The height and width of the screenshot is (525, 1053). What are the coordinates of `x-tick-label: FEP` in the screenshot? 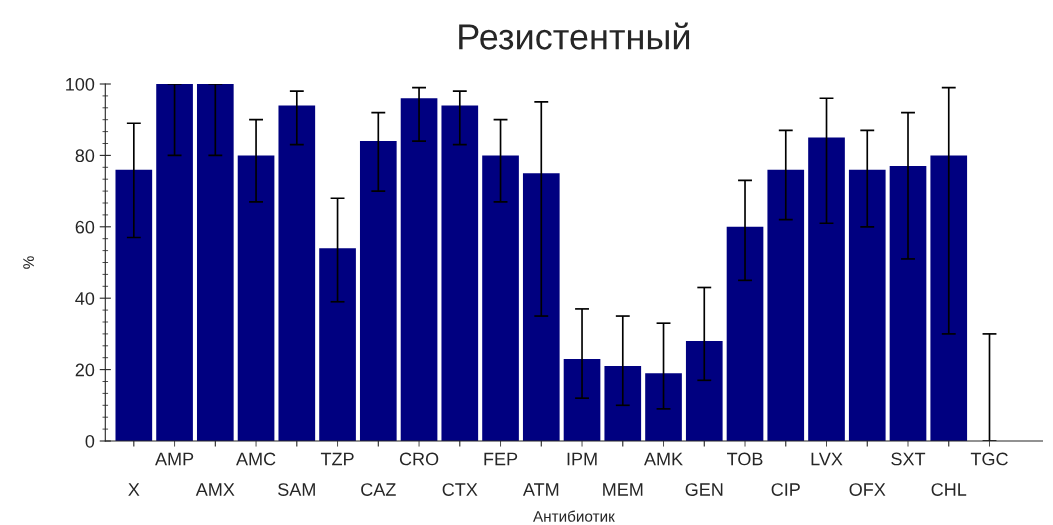 It's located at (501, 459).